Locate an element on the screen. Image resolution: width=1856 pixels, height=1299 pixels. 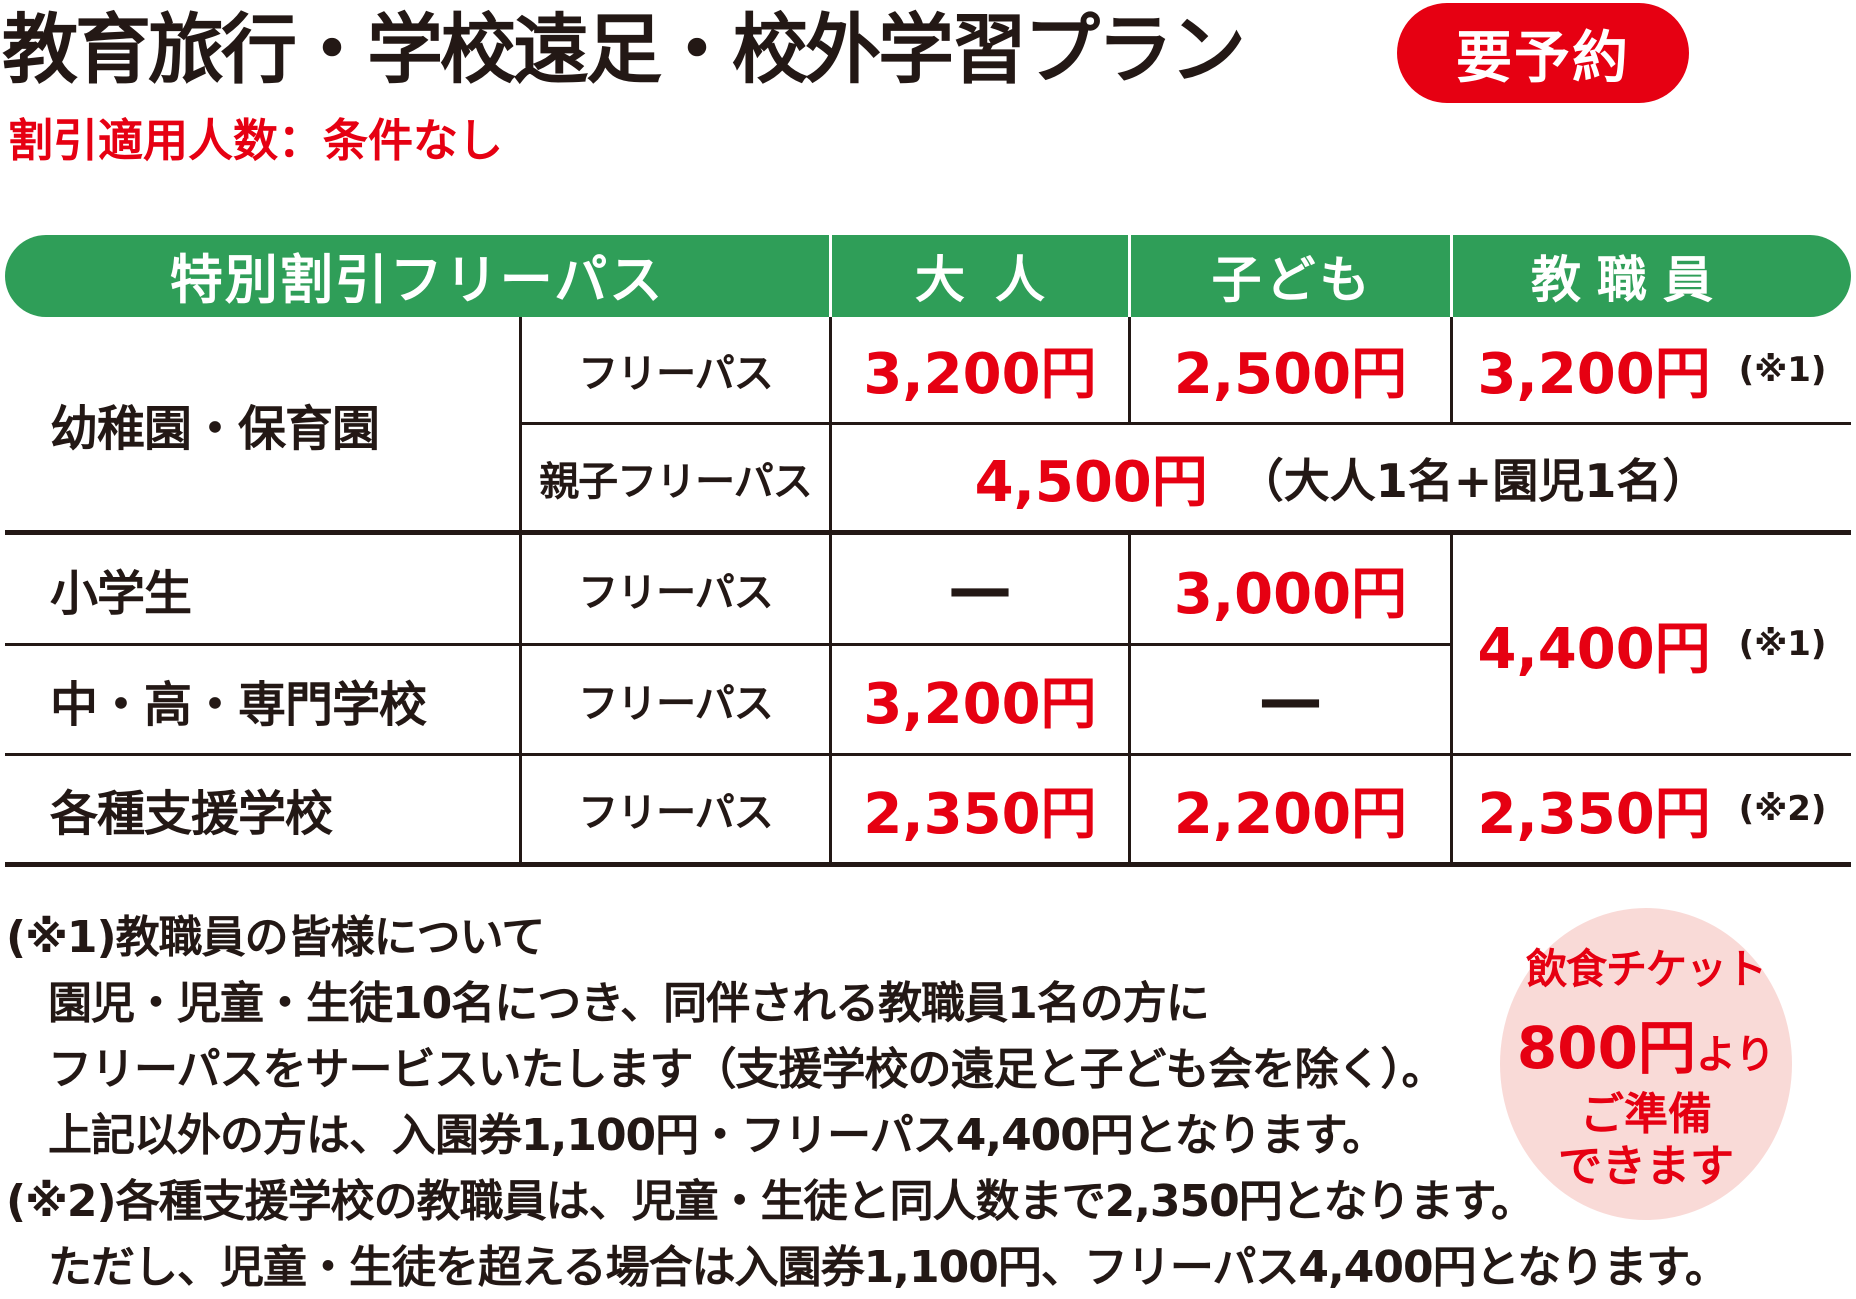
family-price-value: 4,500円 is located at coordinates (1091, 482).